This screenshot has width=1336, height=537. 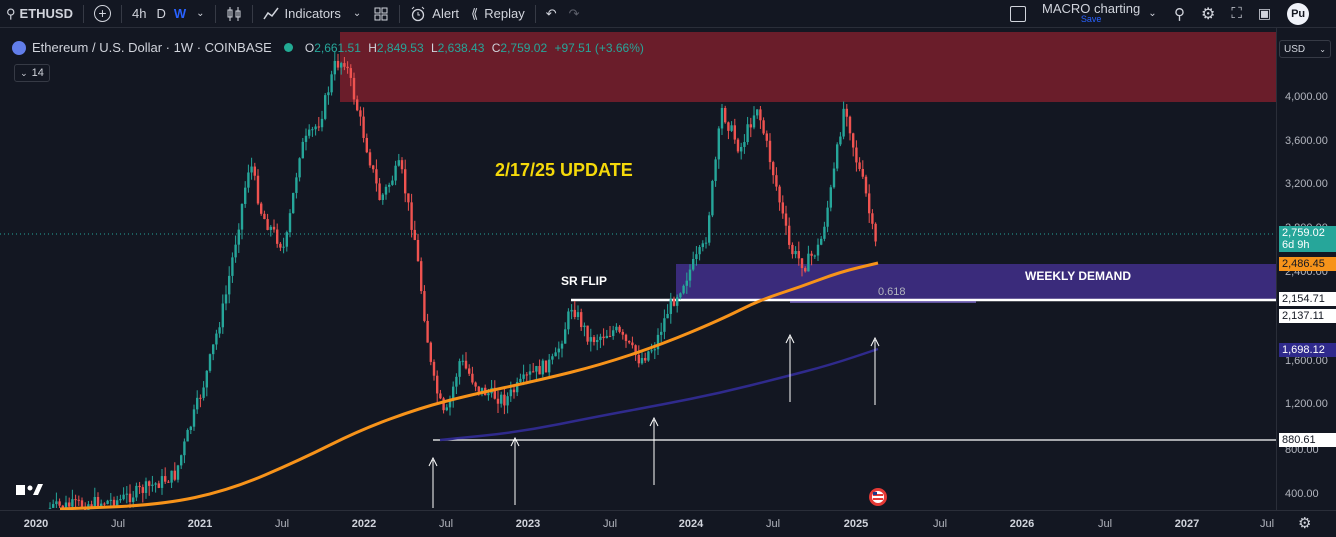 What do you see at coordinates (357, 13) in the screenshot?
I see `indicators-dropdown: ⌄` at bounding box center [357, 13].